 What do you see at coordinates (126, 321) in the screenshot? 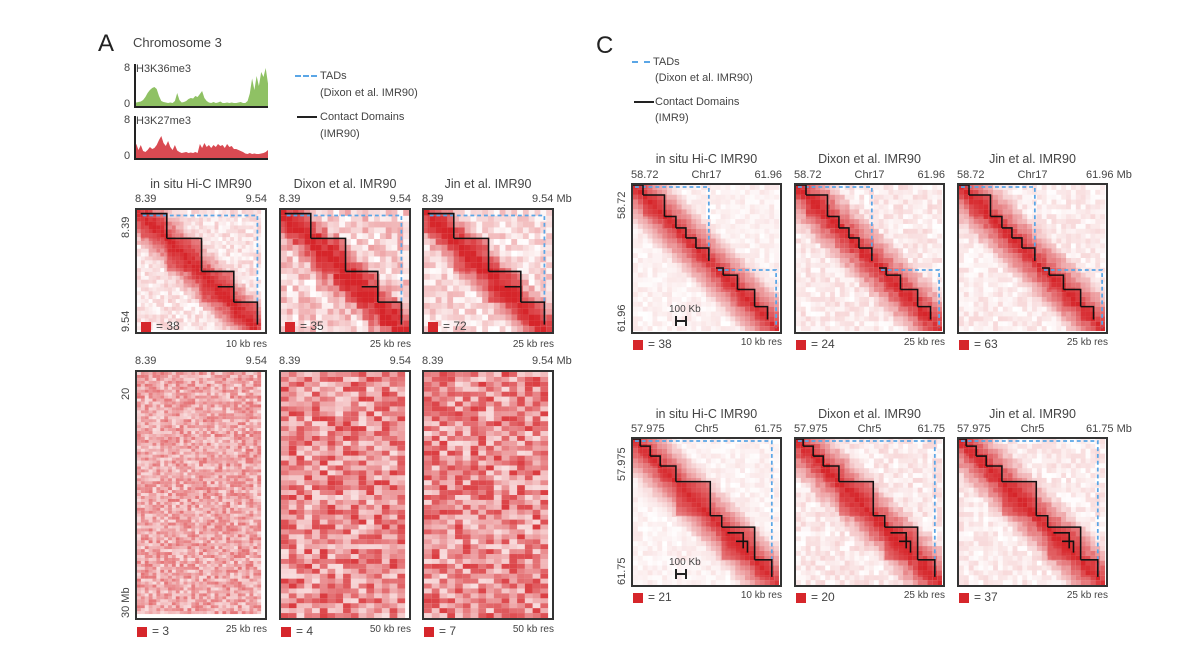
I see `y-tick-end: 9.54` at bounding box center [126, 321].